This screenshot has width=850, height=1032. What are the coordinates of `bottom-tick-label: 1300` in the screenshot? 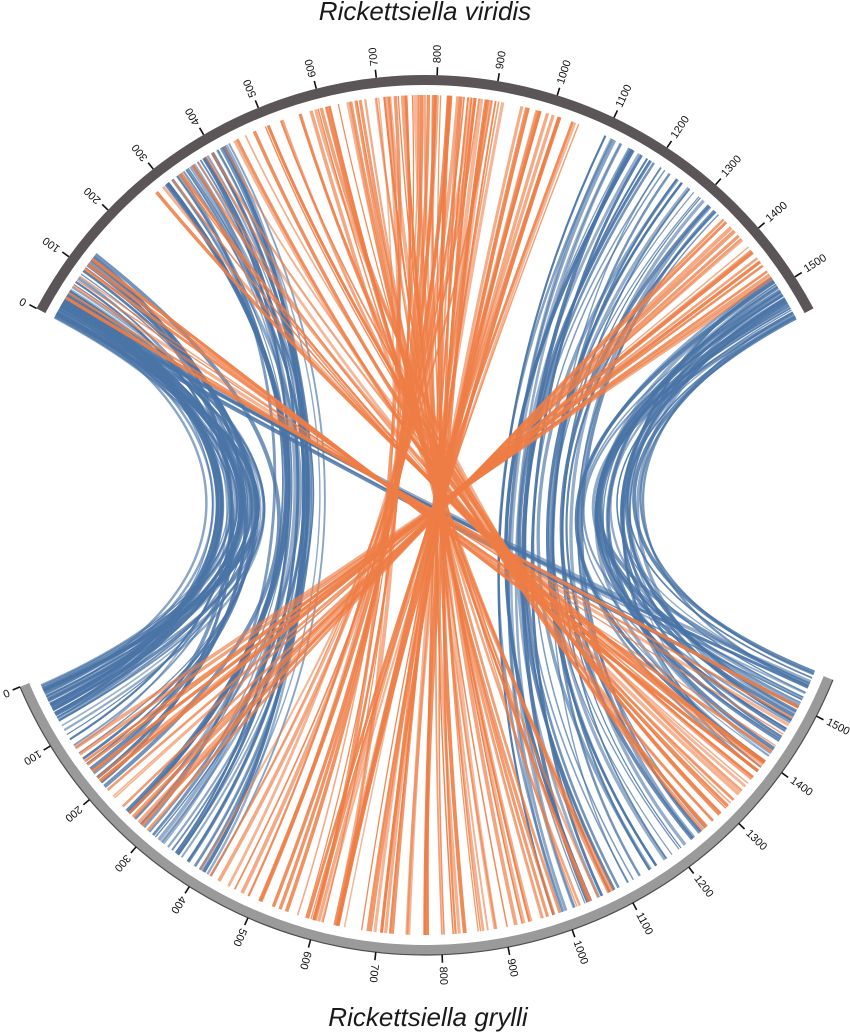 It's located at (756, 840).